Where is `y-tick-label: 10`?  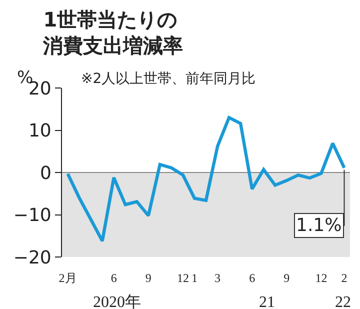 y-tick-label: 10 is located at coordinates (40, 131).